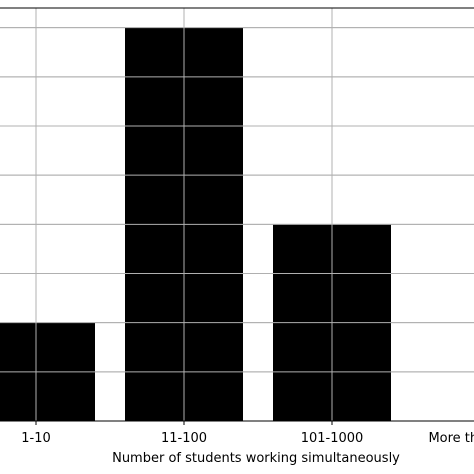 The height and width of the screenshot is (474, 474). I want to click on x-tick-label: 101-1000, so click(332, 438).